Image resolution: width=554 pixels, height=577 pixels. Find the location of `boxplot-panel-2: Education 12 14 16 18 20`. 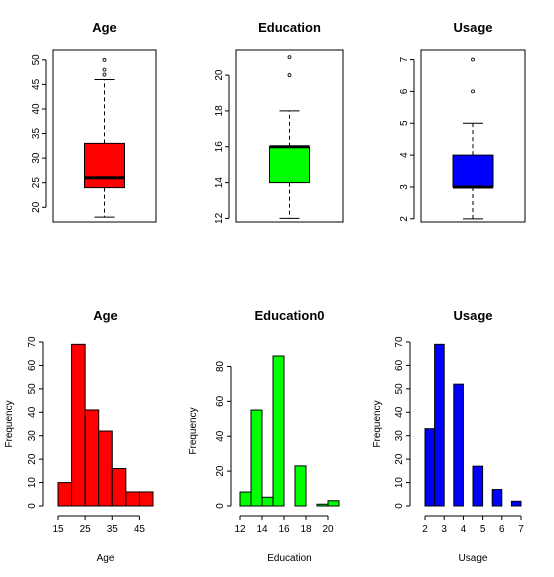

boxplot-panel-2: Education 12 14 16 18 20 is located at coordinates (279, 122).